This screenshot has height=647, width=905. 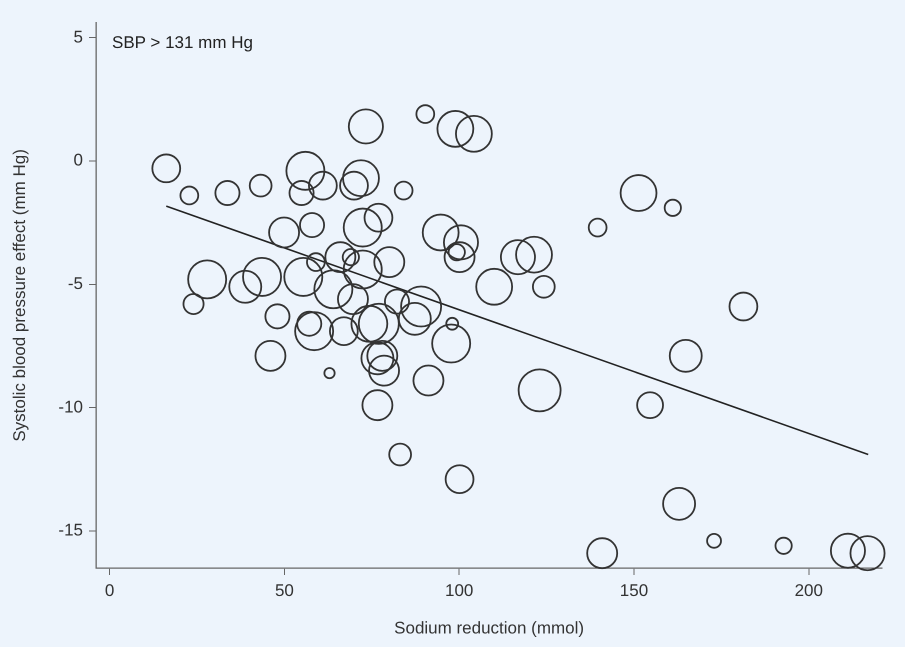 What do you see at coordinates (70, 406) in the screenshot?
I see `y-tick-label: -10` at bounding box center [70, 406].